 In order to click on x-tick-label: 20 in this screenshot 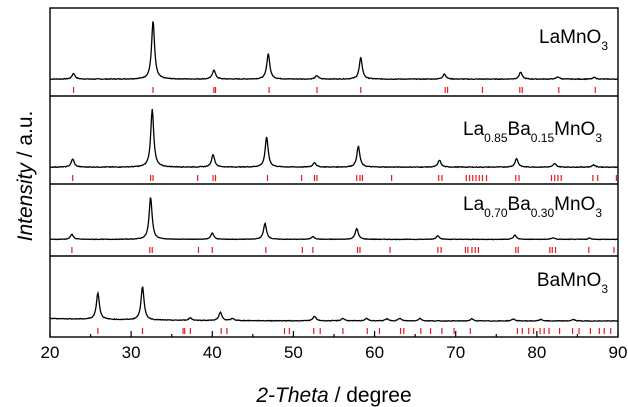, I will do `click(50, 352)`.